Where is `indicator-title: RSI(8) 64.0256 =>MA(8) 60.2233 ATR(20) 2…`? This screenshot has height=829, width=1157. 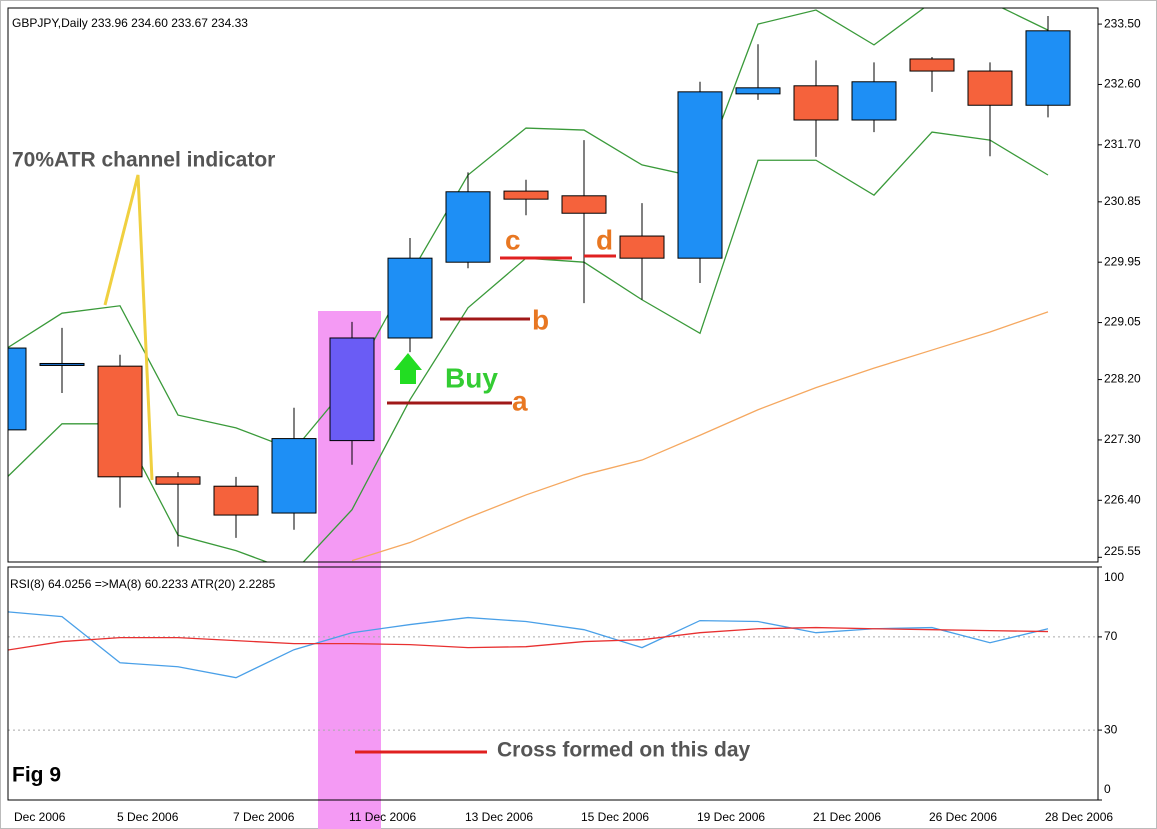 indicator-title: RSI(8) 64.0256 =>MA(8) 60.2233 ATR(20) 2… is located at coordinates (143, 584).